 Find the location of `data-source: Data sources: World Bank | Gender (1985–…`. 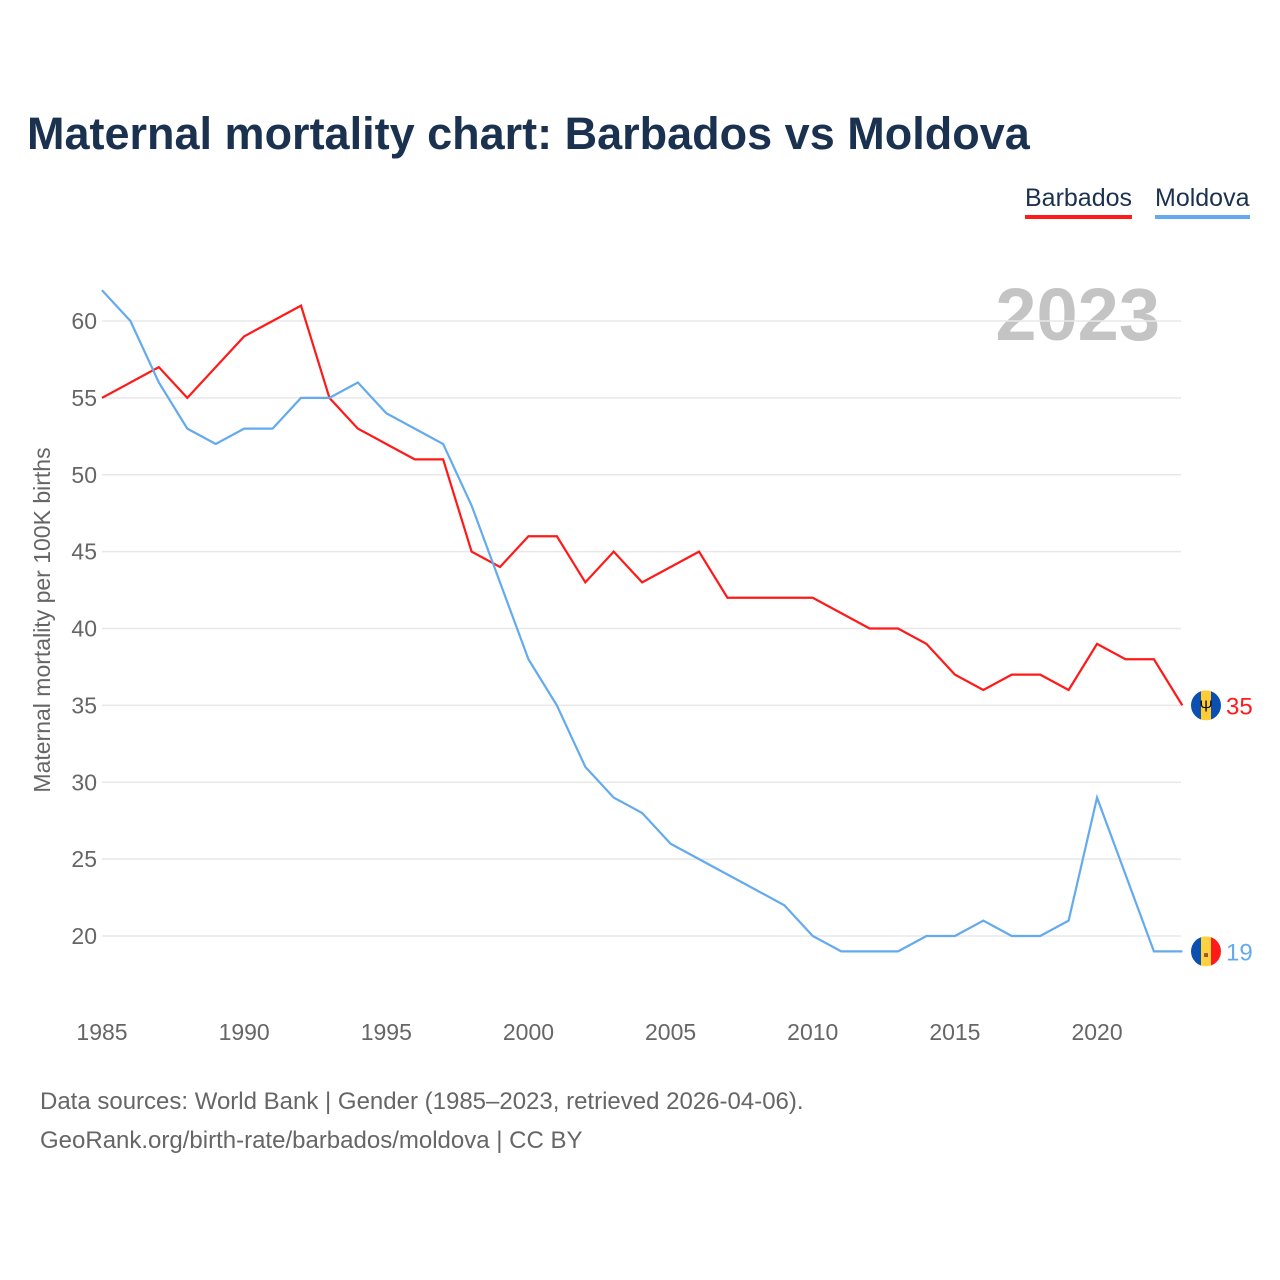

data-source: Data sources: World Bank | Gender (1985–… is located at coordinates (422, 1101).